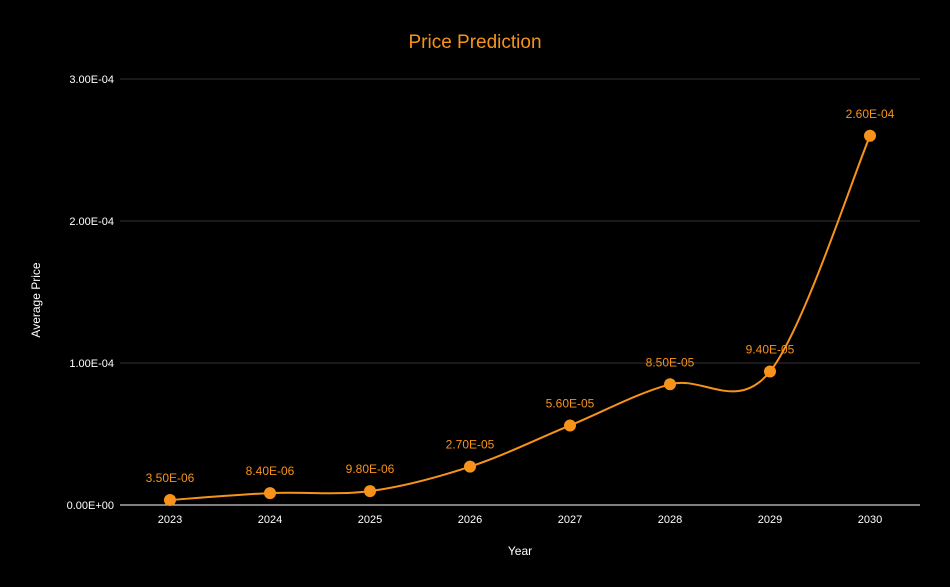 This screenshot has height=587, width=950. I want to click on y-axis-ticks: 0.00E+00 1.00E-04 2.00E-04 3.00E-04, so click(90, 293).